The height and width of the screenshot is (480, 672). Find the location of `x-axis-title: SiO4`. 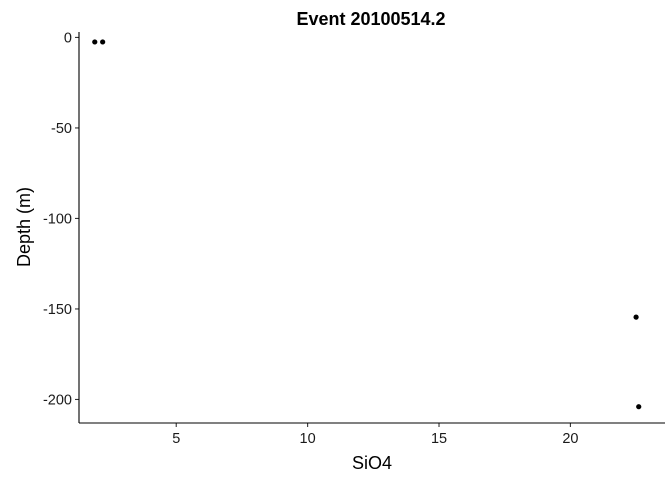

x-axis-title: SiO4 is located at coordinates (372, 463).